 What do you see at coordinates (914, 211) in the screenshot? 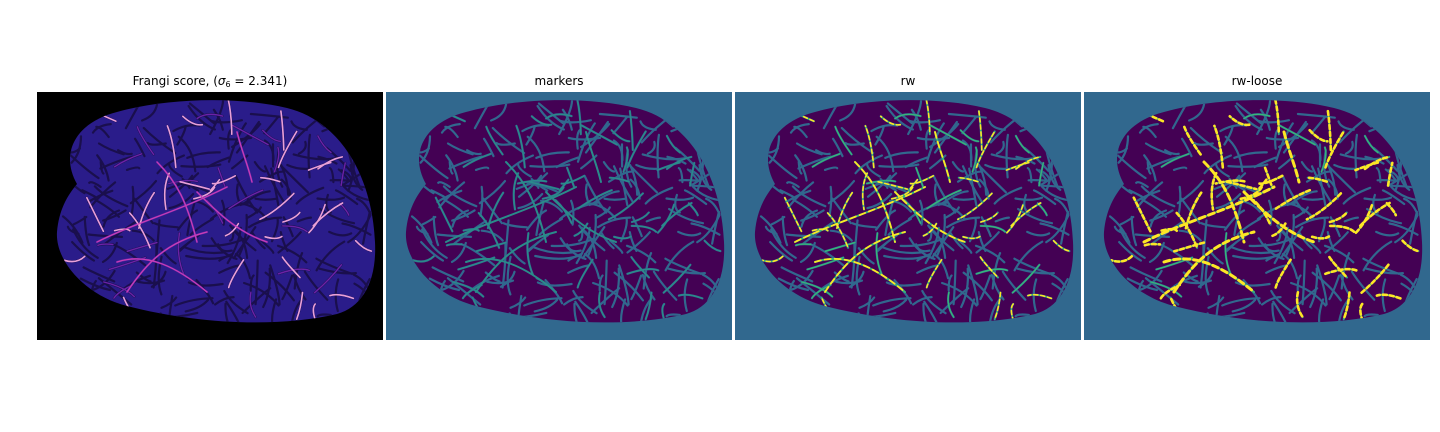
I see `vessel-texture` at bounding box center [914, 211].